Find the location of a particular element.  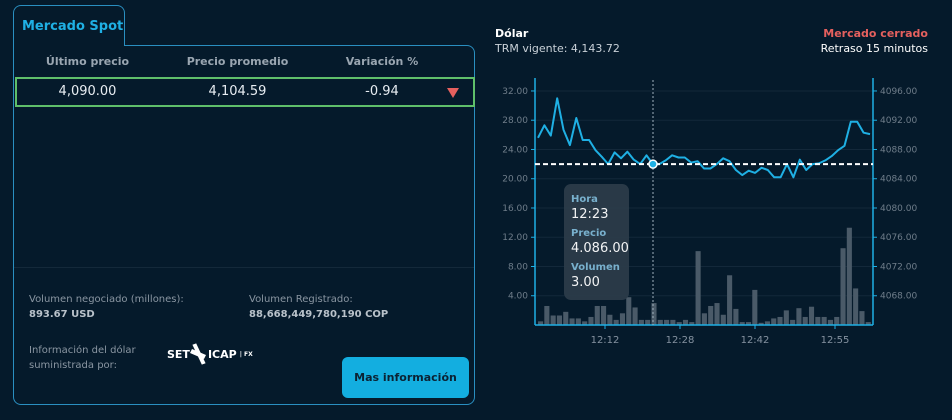

tooltip-precio-label: Precio is located at coordinates (589, 233).